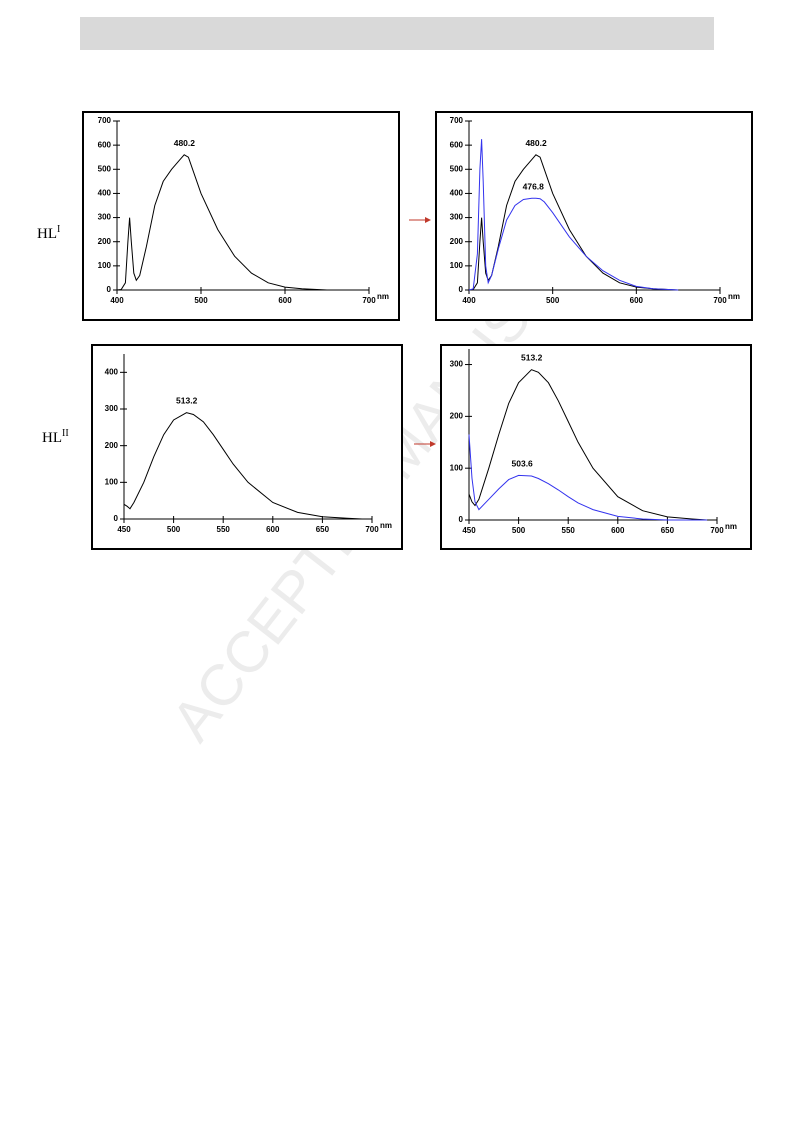 This screenshot has width=793, height=1121. I want to click on peak-label: 476.8, so click(534, 186).